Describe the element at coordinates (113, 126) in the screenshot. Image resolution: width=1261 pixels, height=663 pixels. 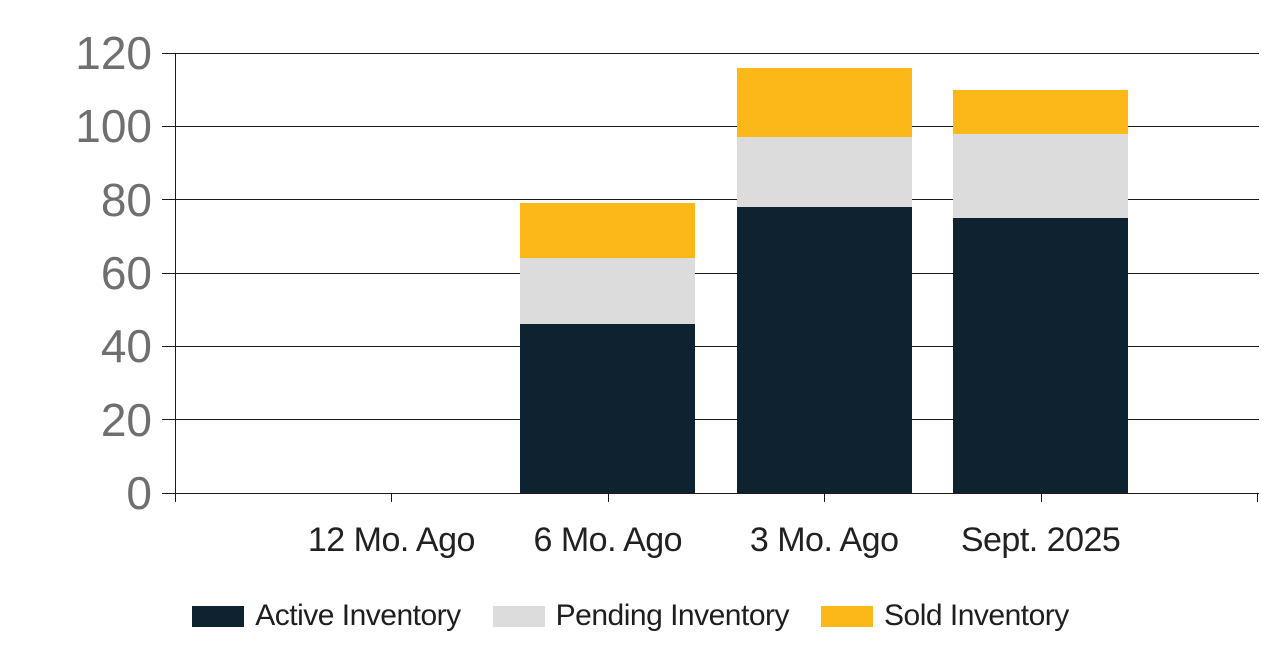
I see `y-axis-tick-label: 100` at that location.